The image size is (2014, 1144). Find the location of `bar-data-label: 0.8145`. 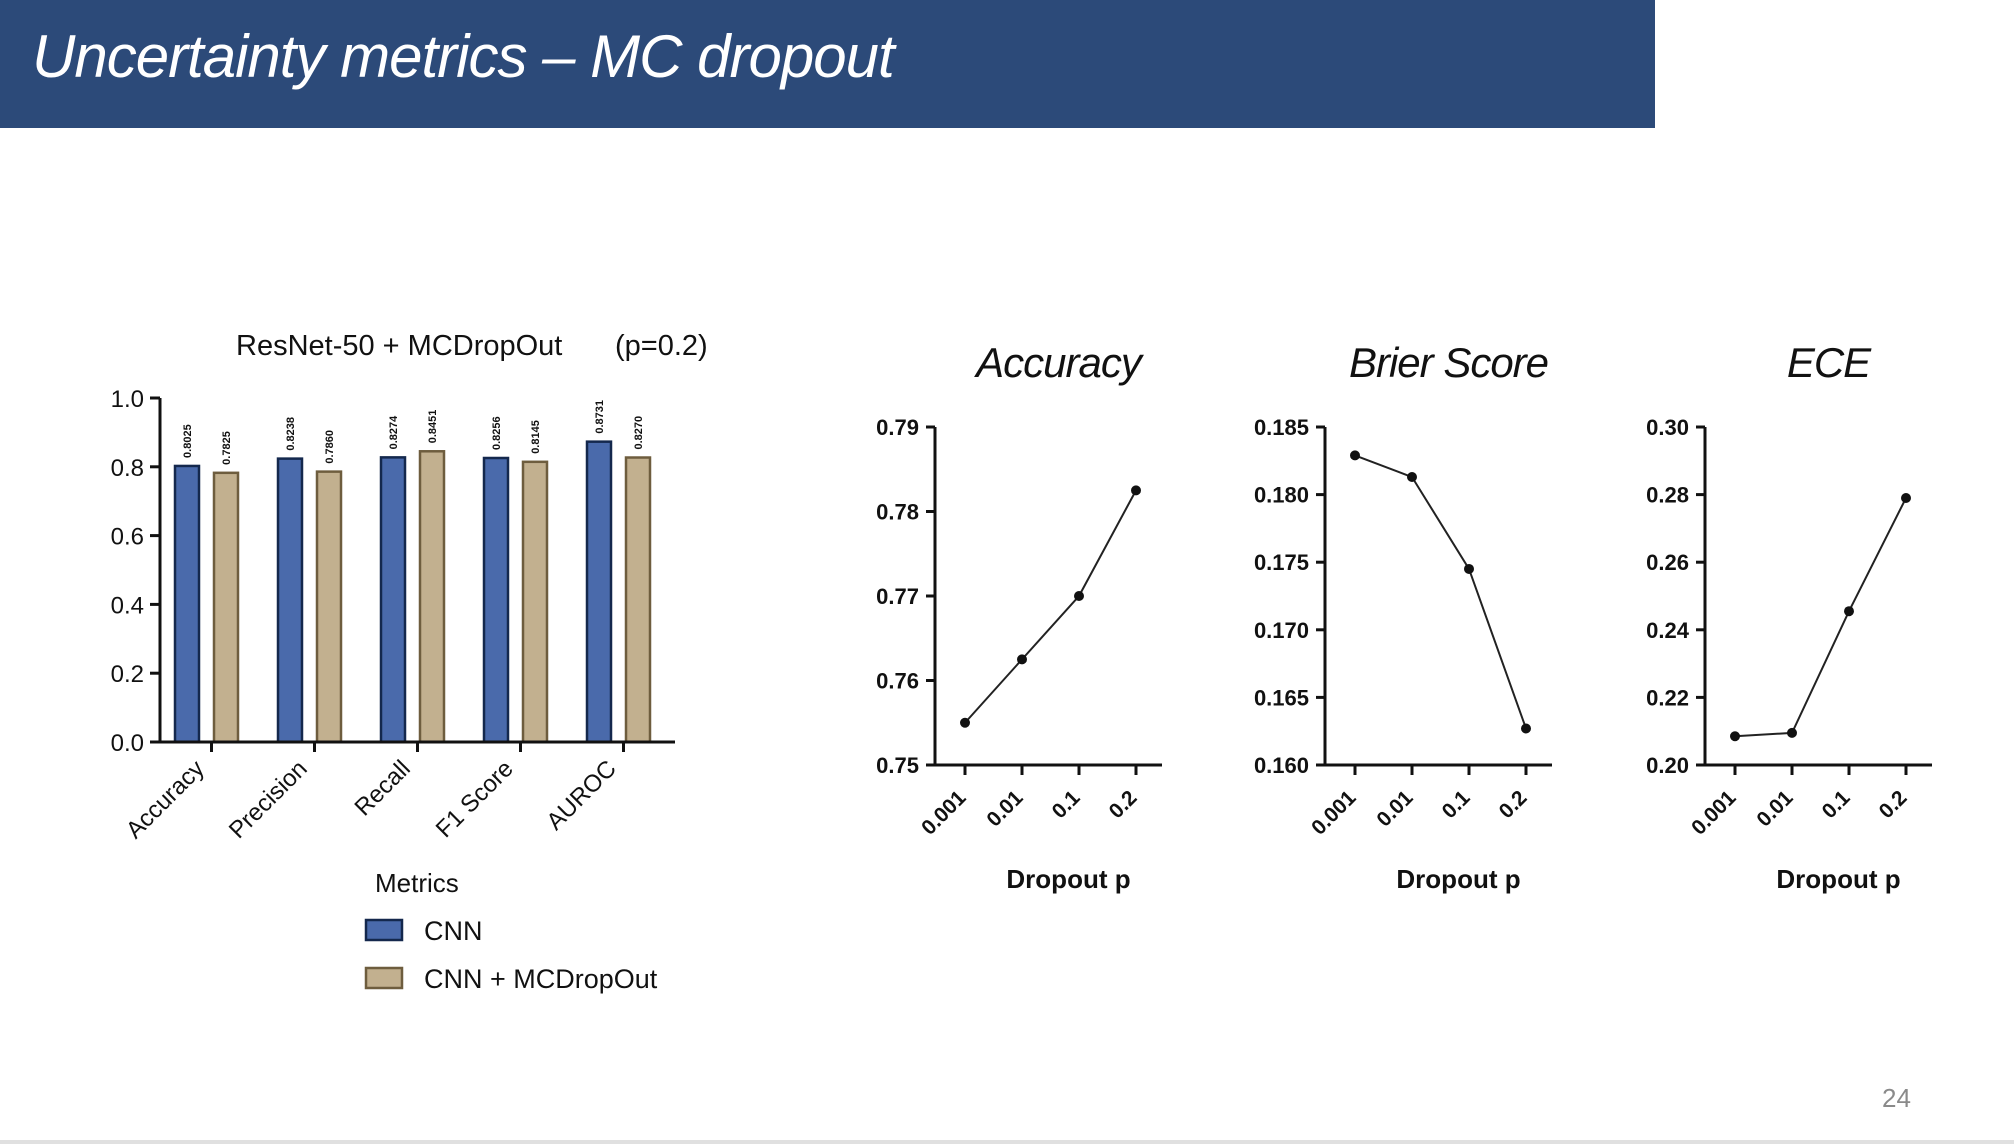

bar-data-label: 0.8145 is located at coordinates (536, 437).